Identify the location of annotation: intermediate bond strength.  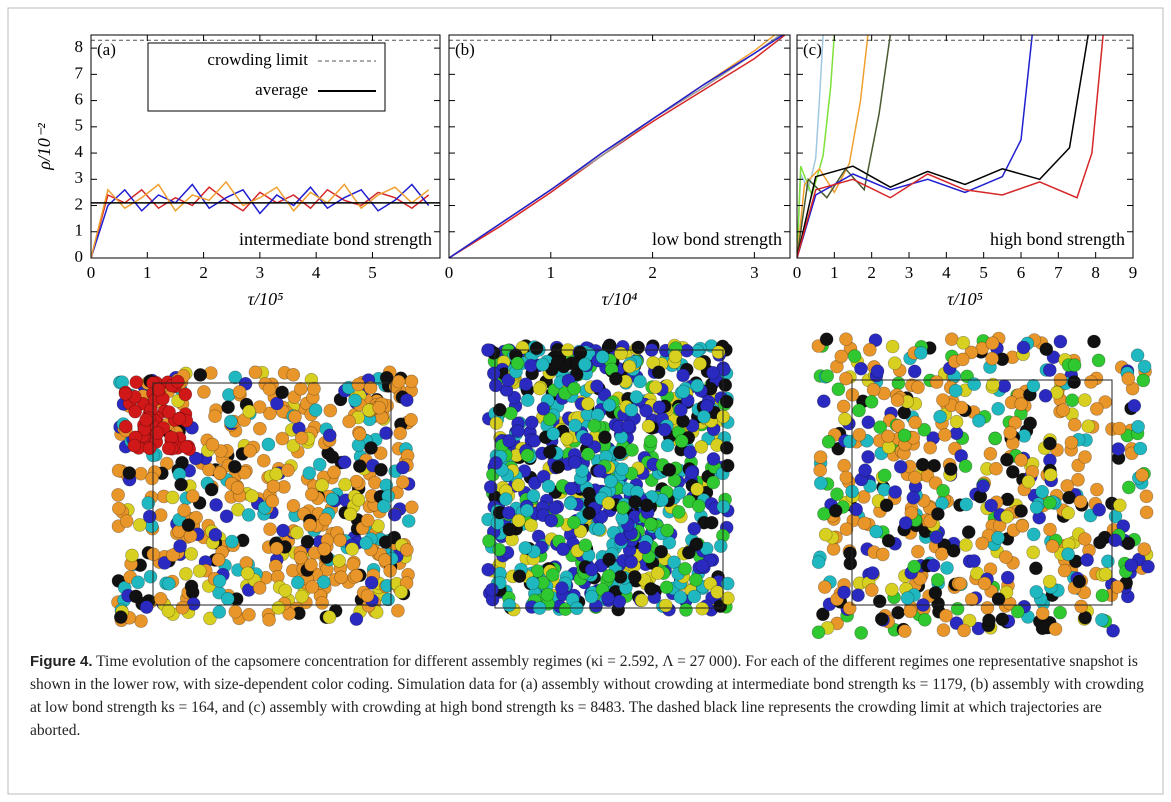
(335, 239).